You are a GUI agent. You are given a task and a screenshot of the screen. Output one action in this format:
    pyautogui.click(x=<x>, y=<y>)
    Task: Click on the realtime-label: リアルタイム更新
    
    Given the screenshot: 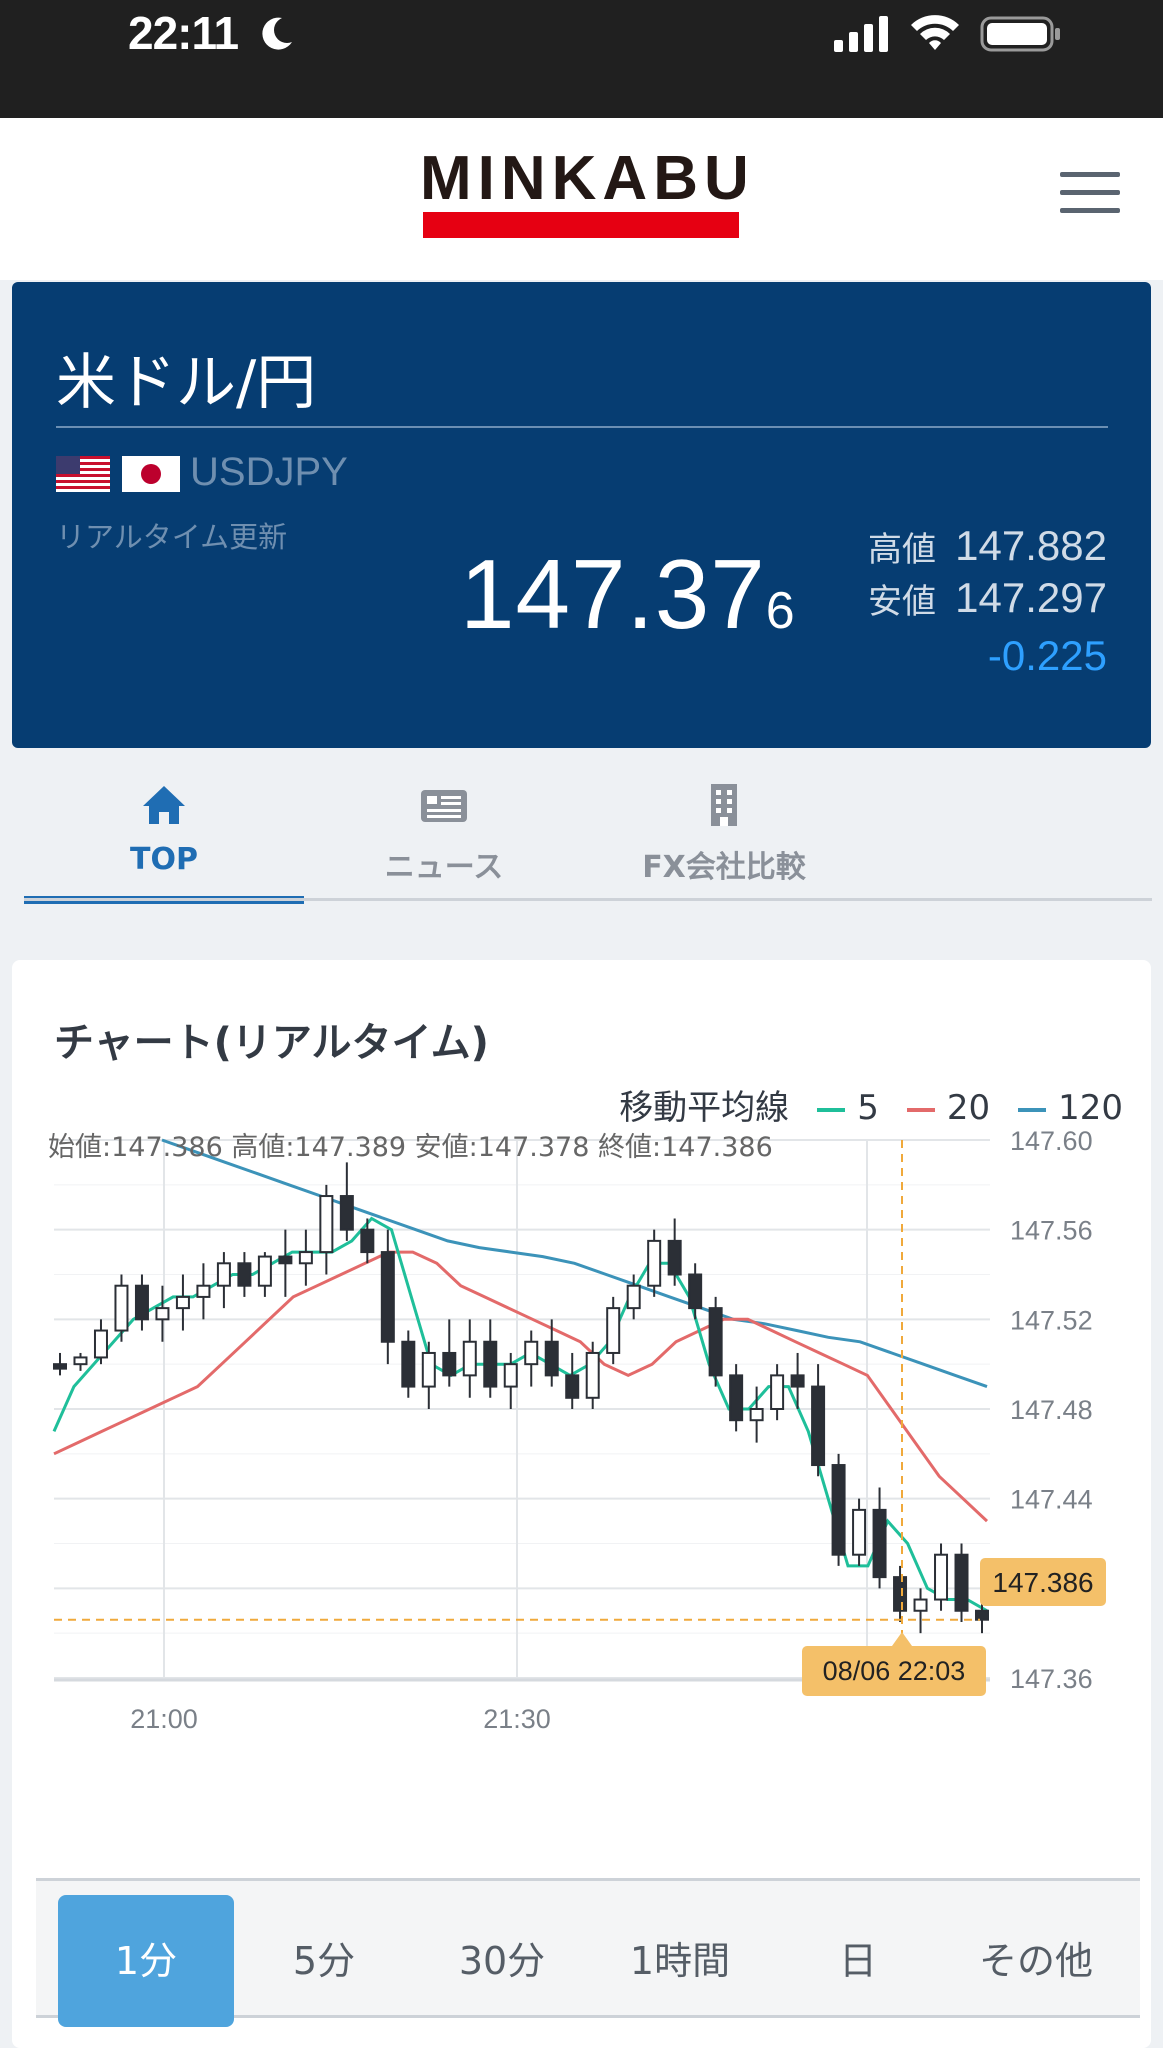 What is the action you would take?
    pyautogui.click(x=172, y=537)
    